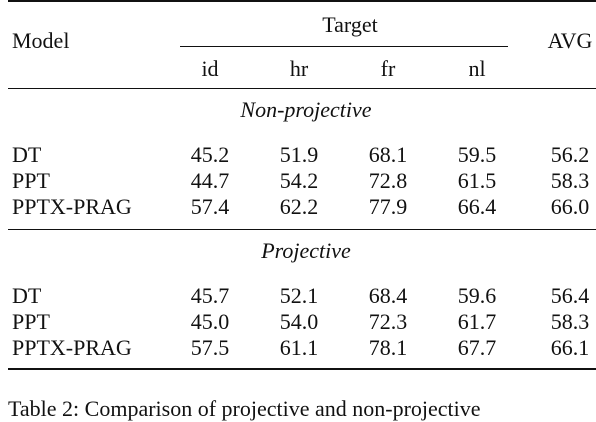 The image size is (596, 422). I want to click on target-underline, so click(344, 46).